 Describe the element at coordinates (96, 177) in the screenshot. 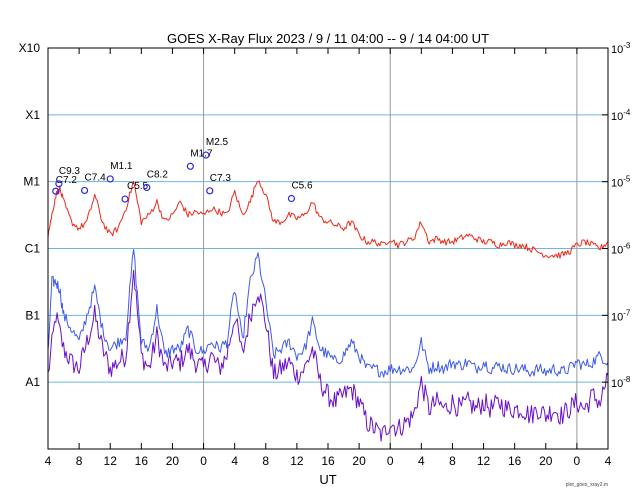

I see `flare-label-2: C7.4` at that location.